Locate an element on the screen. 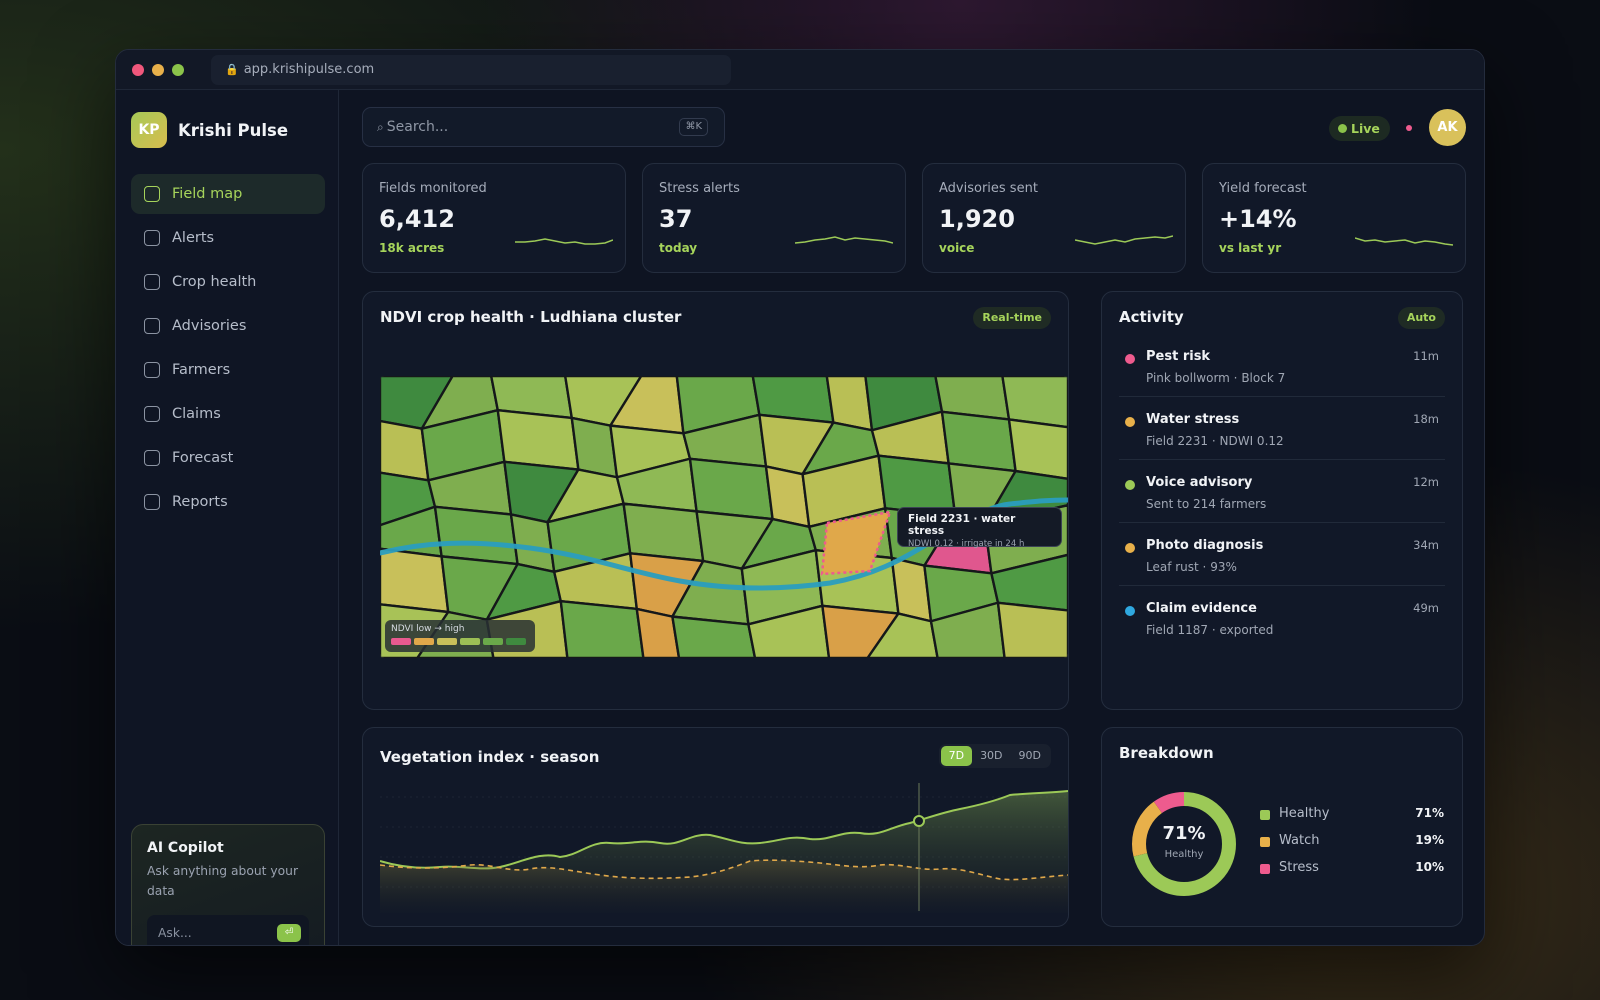 Image resolution: width=1600 pixels, height=1000 pixels. lock-icon: 🔒 is located at coordinates (232, 69).